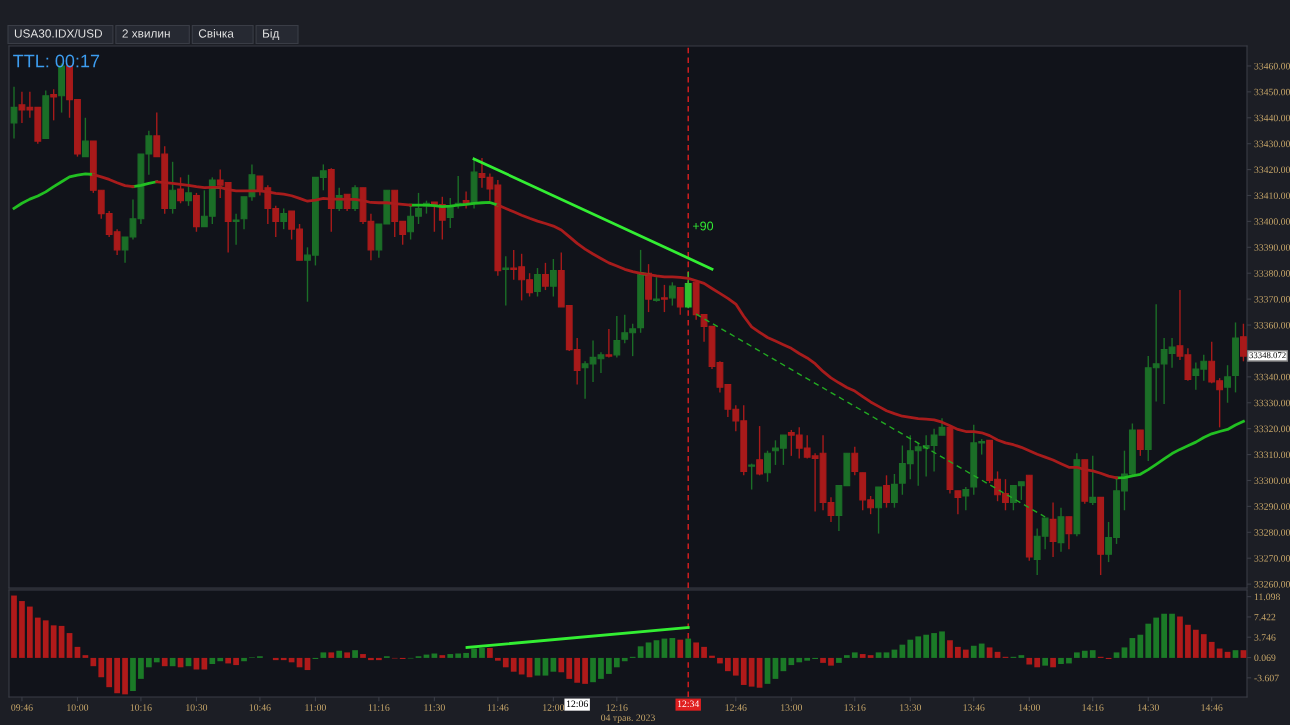 The width and height of the screenshot is (1290, 725). Describe the element at coordinates (78, 707) in the screenshot. I see `x-tick-label: 10:00` at that location.